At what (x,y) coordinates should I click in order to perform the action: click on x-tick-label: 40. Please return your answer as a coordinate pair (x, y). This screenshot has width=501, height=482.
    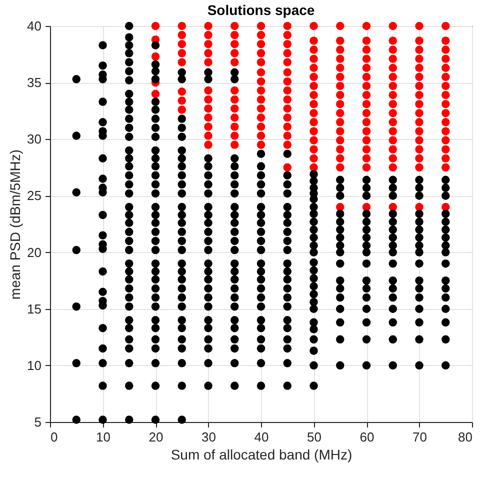
    Looking at the image, I should click on (261, 437).